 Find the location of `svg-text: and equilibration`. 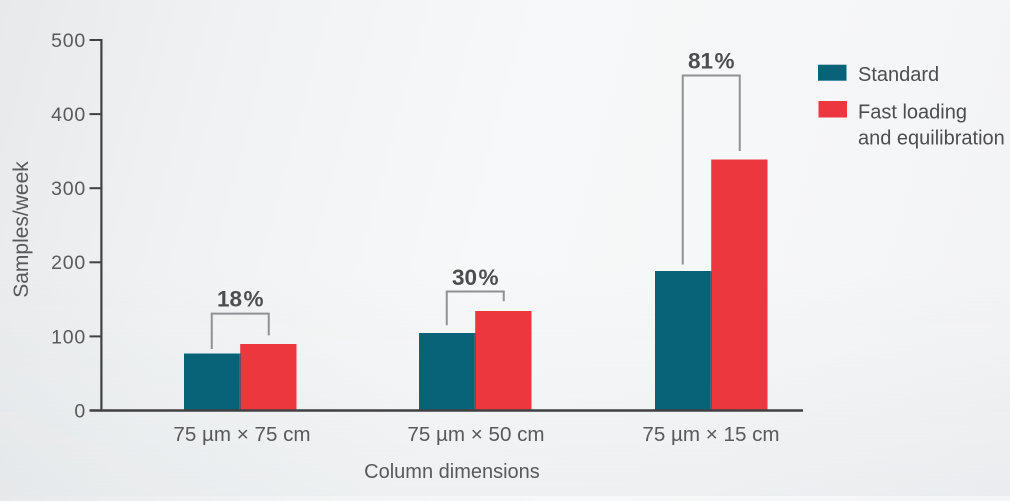

svg-text: and equilibration is located at coordinates (931, 139).